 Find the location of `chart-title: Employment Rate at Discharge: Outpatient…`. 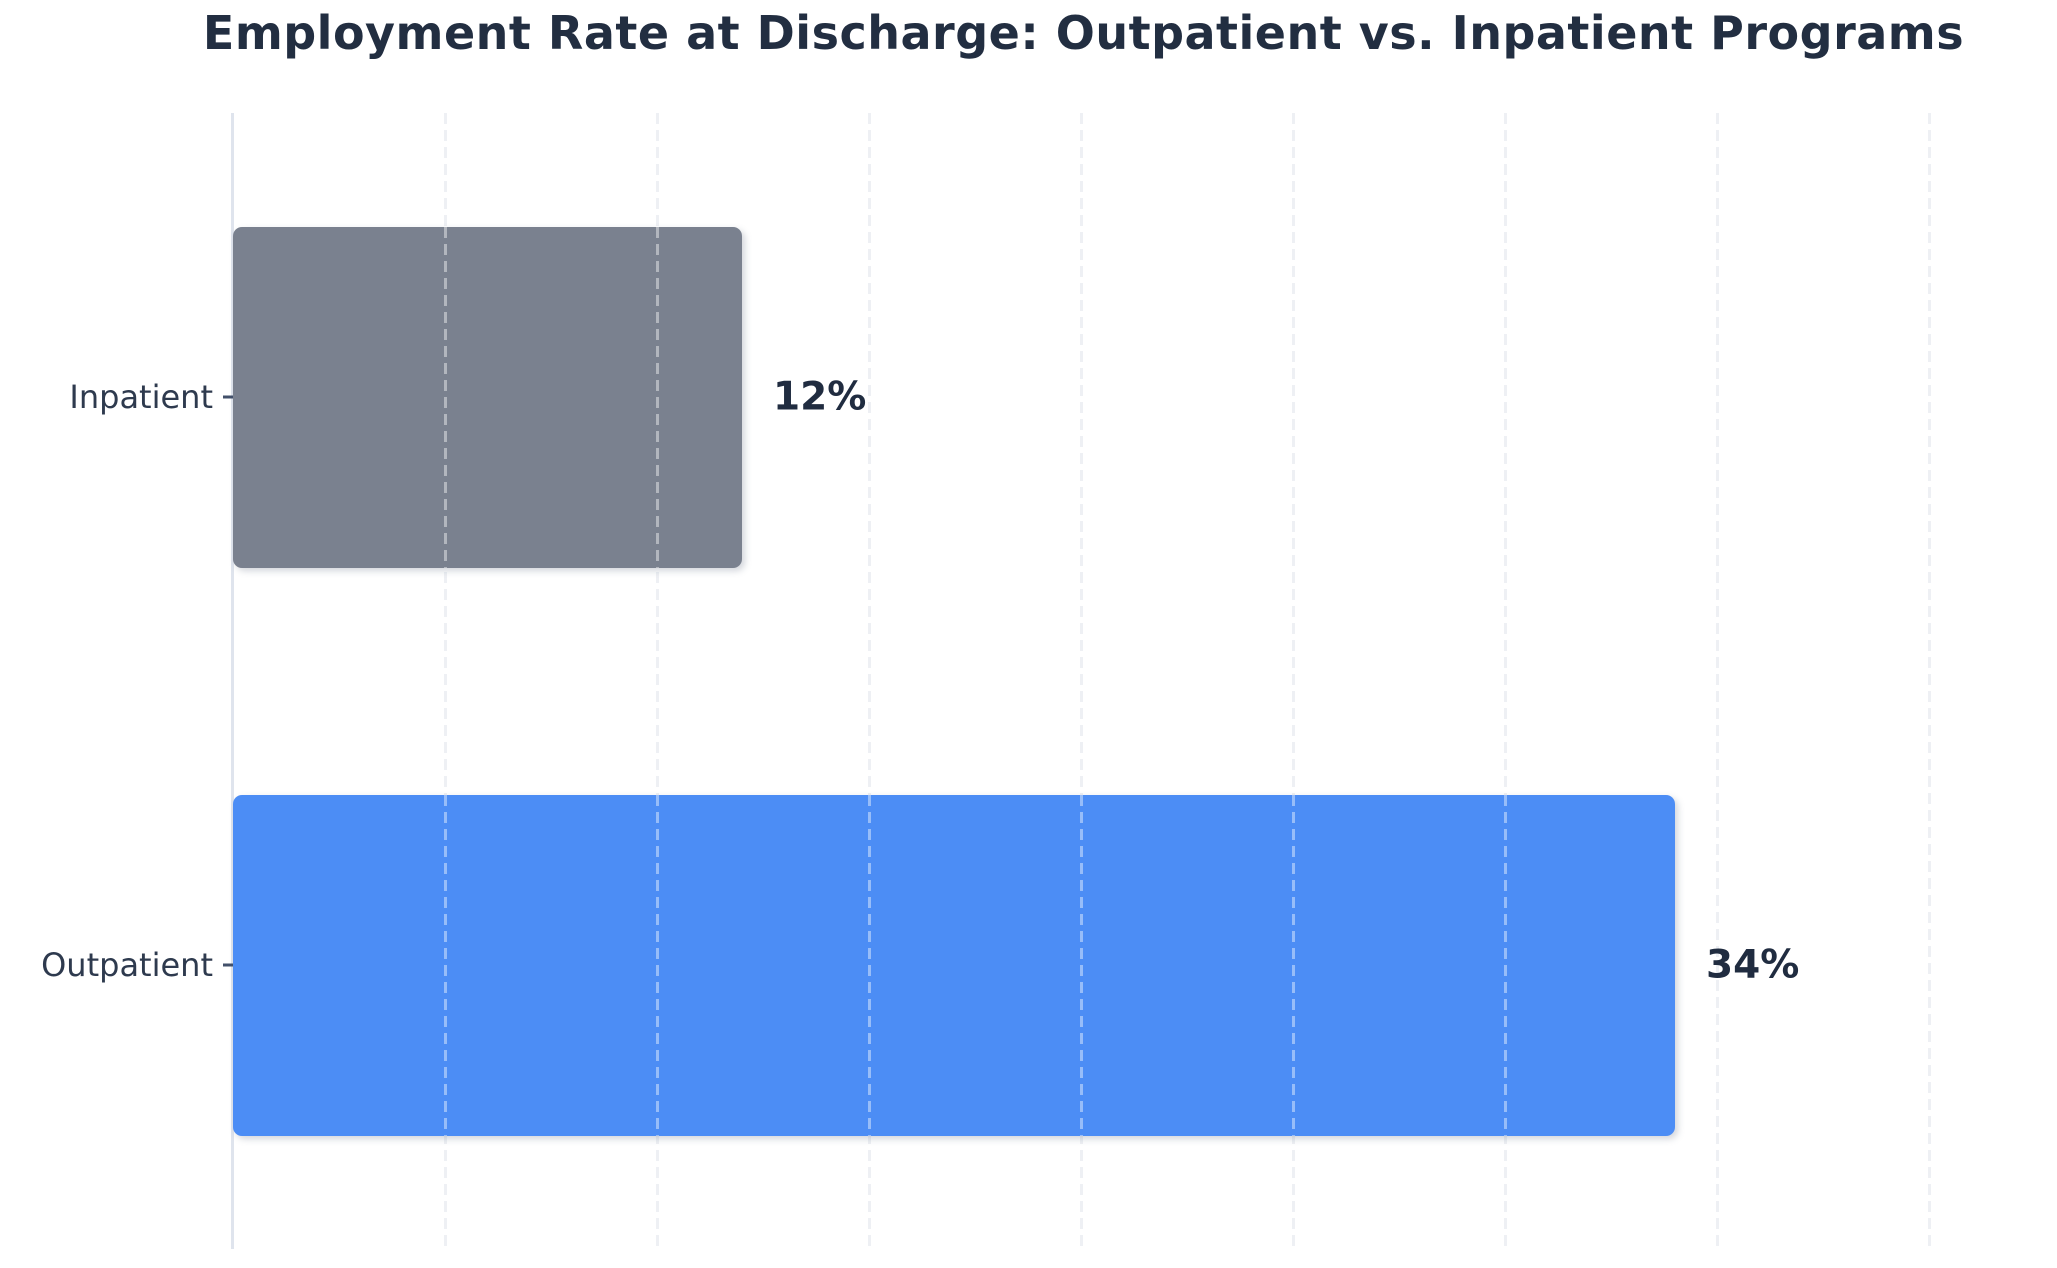

chart-title: Employment Rate at Discharge: Outpatient… is located at coordinates (1083, 33).